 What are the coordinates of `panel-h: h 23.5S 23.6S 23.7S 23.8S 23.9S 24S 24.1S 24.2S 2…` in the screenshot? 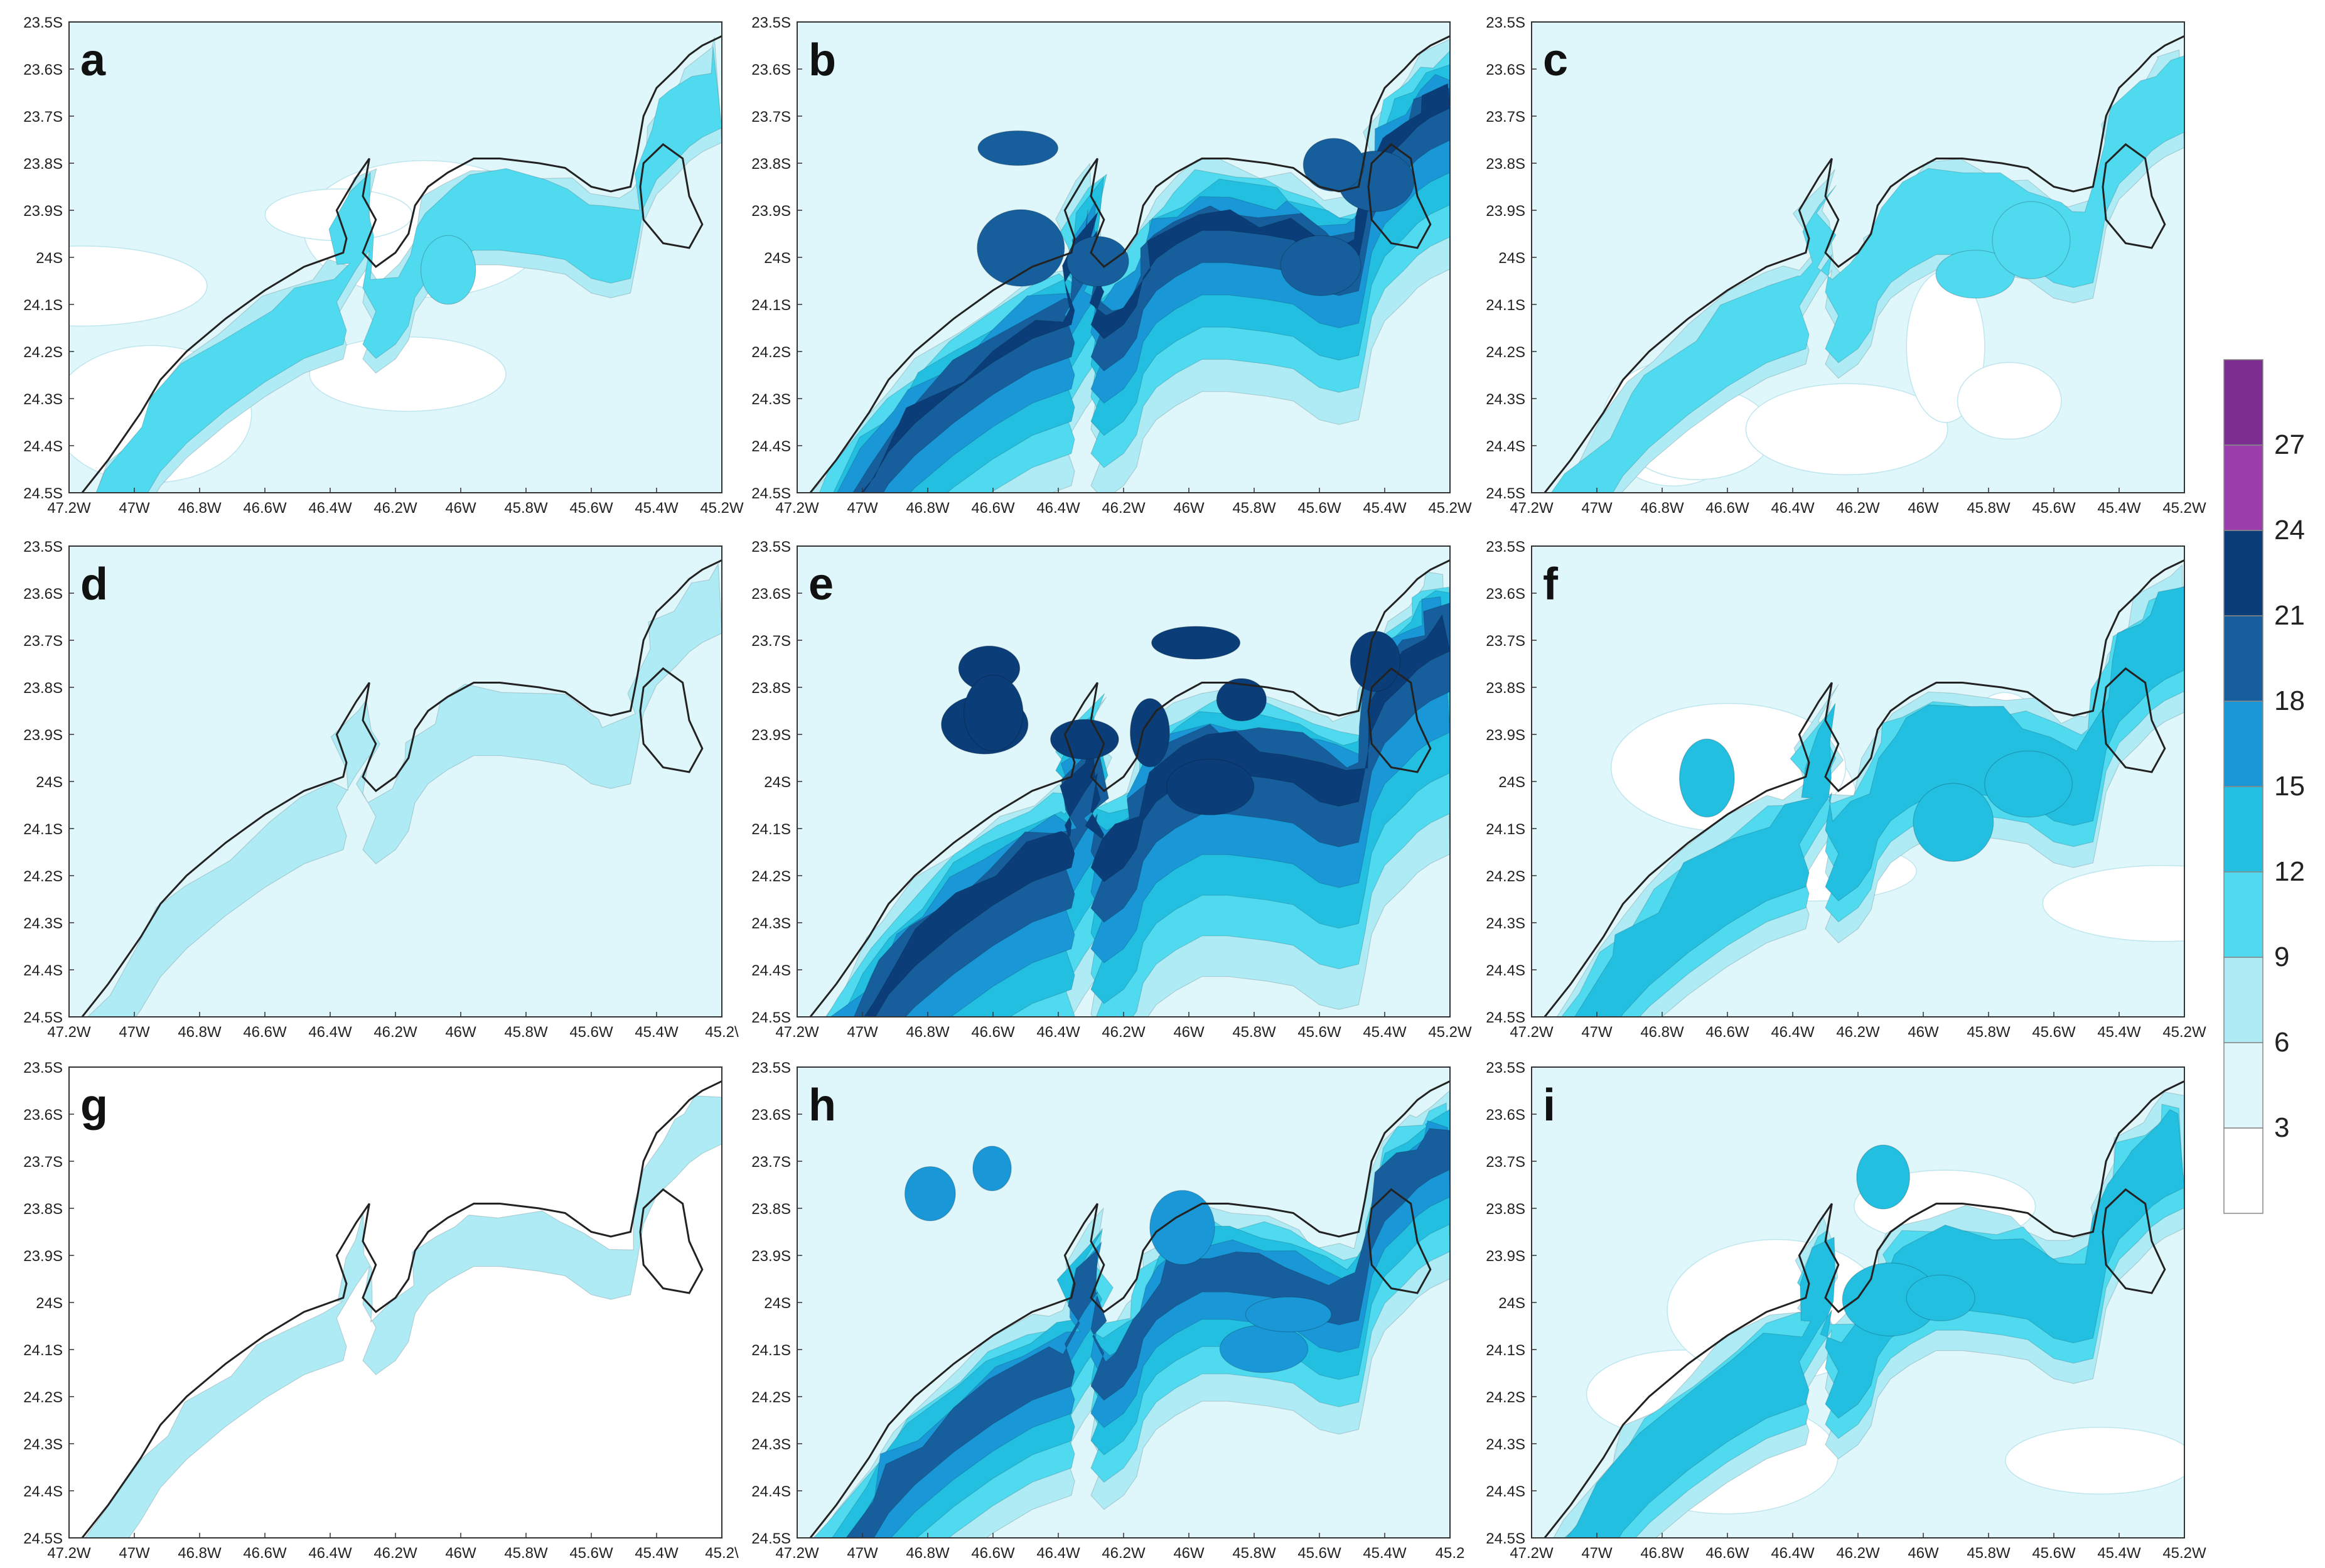 It's located at (1107, 1311).